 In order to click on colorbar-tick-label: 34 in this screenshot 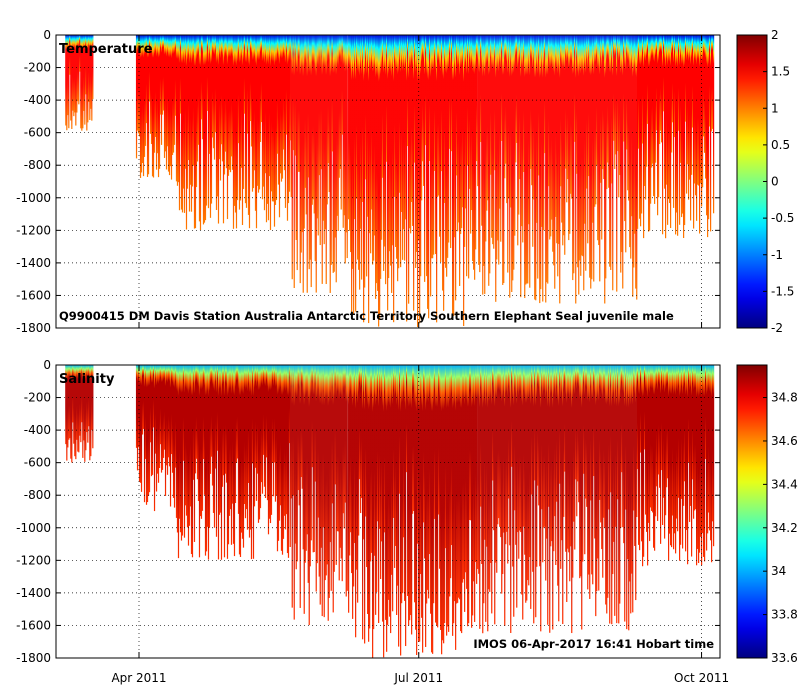, I will do `click(778, 571)`.